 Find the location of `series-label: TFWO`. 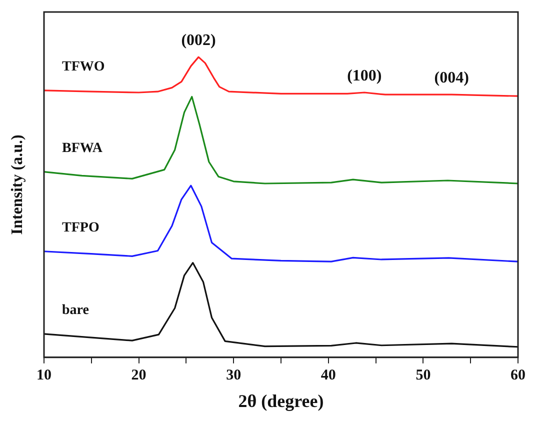

series-label: TFWO is located at coordinates (83, 66).